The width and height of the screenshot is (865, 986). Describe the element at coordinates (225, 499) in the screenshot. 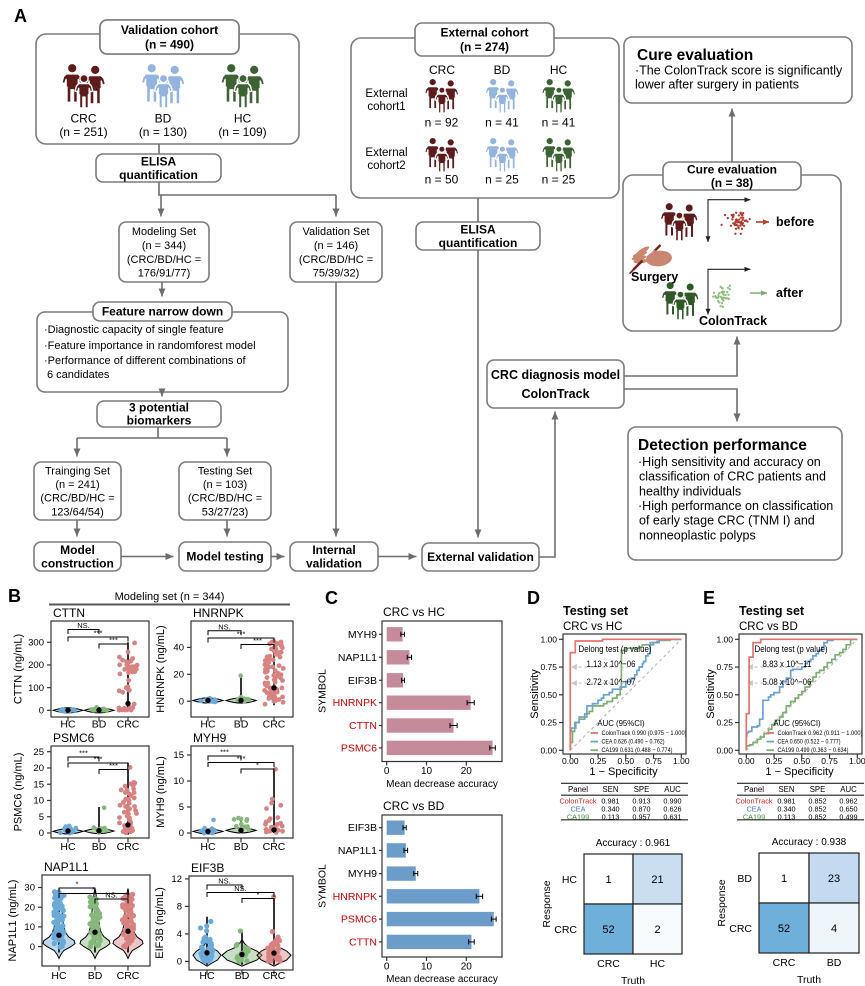

I see `svg-text: (CRC/BD/HC =` at that location.